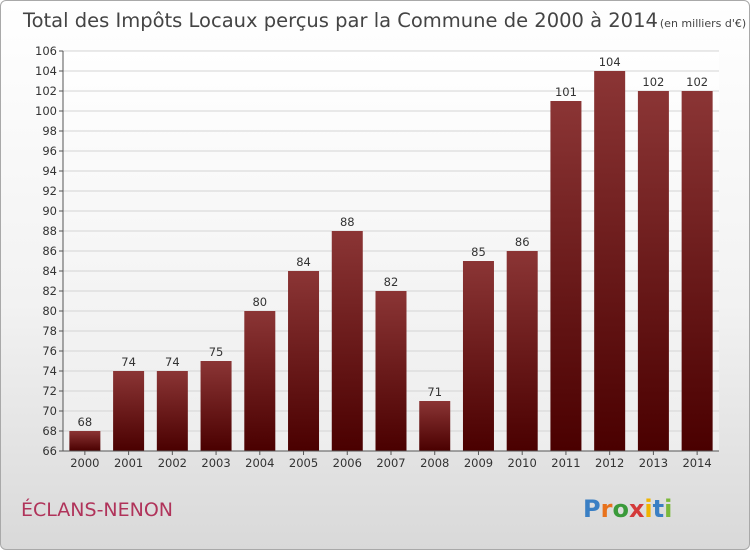 This screenshot has width=750, height=550. I want to click on y-tick-label: 104, so click(46, 71).